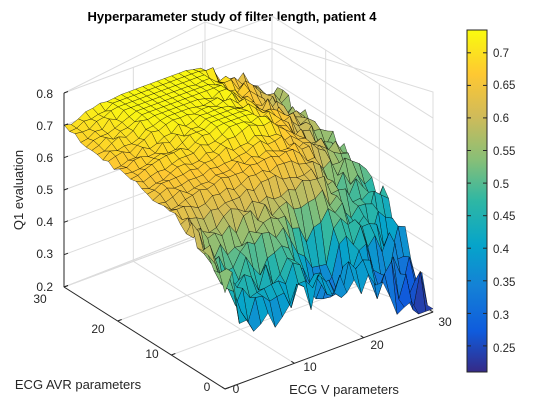  Describe the element at coordinates (18, 190) in the screenshot. I see `z-axis-label: Q1 evaluation` at that location.